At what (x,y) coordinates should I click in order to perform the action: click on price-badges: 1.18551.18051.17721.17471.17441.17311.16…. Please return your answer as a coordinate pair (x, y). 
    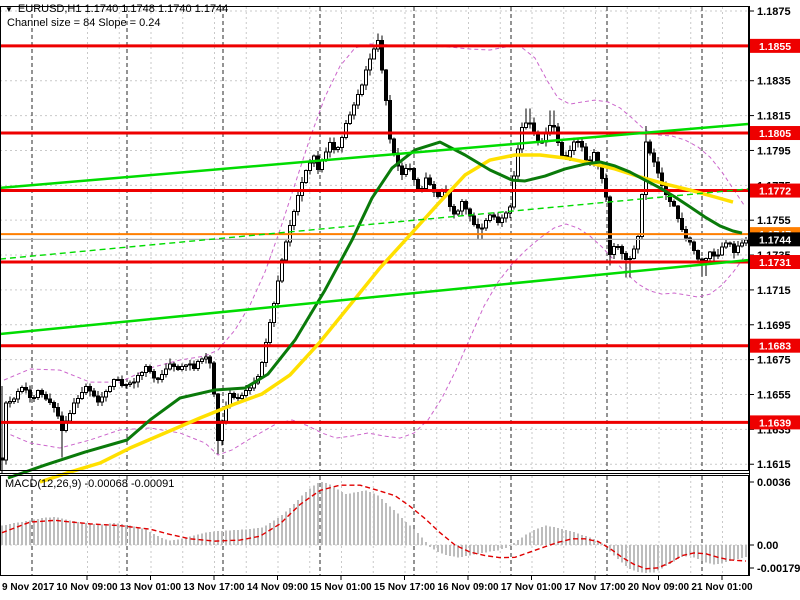
    Looking at the image, I should click on (775, 234).